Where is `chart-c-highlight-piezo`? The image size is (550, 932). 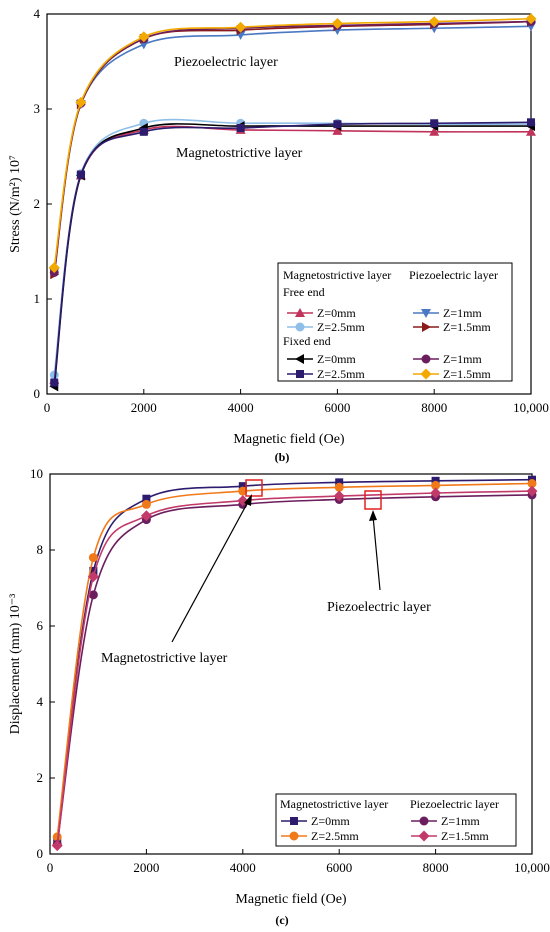 chart-c-highlight-piezo is located at coordinates (373, 500).